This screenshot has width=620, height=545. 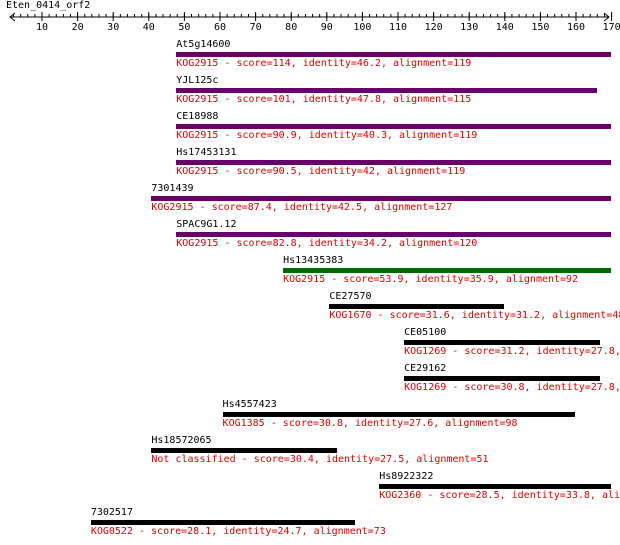 I want to click on hit-name: Hs13435383, so click(x=313, y=260).